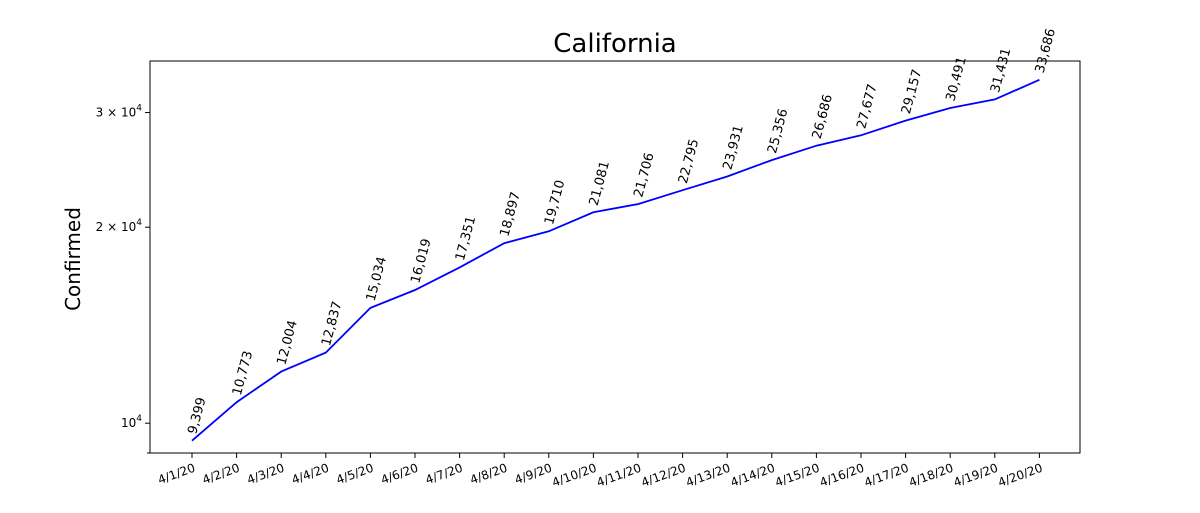  I want to click on data-label: 31,431, so click(1001, 71).